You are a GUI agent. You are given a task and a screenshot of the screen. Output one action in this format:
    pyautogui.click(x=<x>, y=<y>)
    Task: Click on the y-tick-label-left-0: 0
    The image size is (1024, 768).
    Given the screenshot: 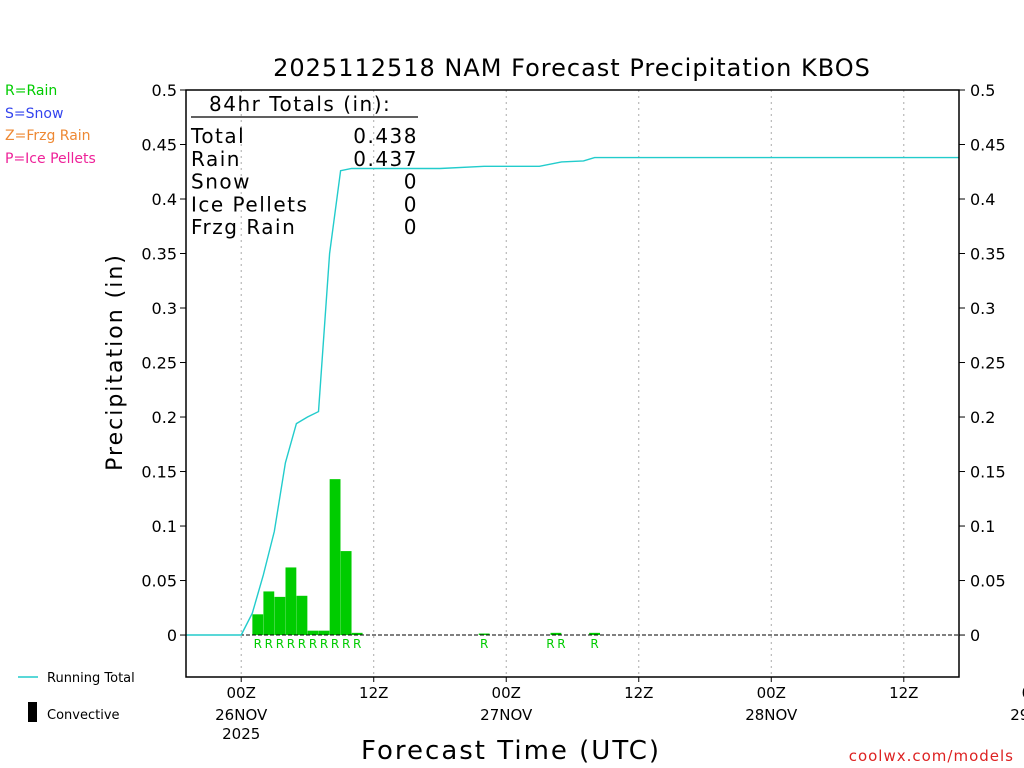 What is the action you would take?
    pyautogui.click(x=172, y=635)
    